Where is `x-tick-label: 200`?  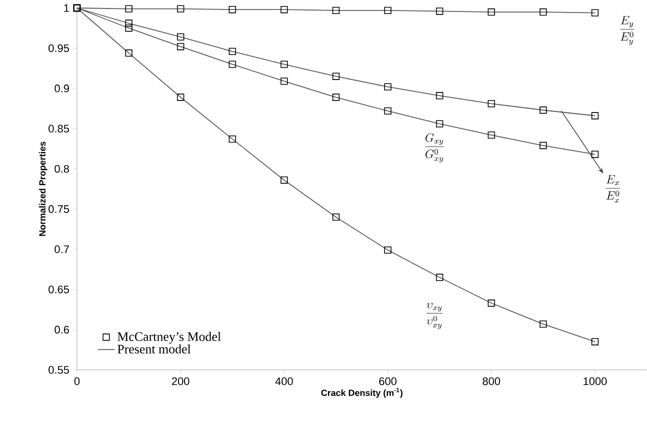 x-tick-label: 200 is located at coordinates (181, 381).